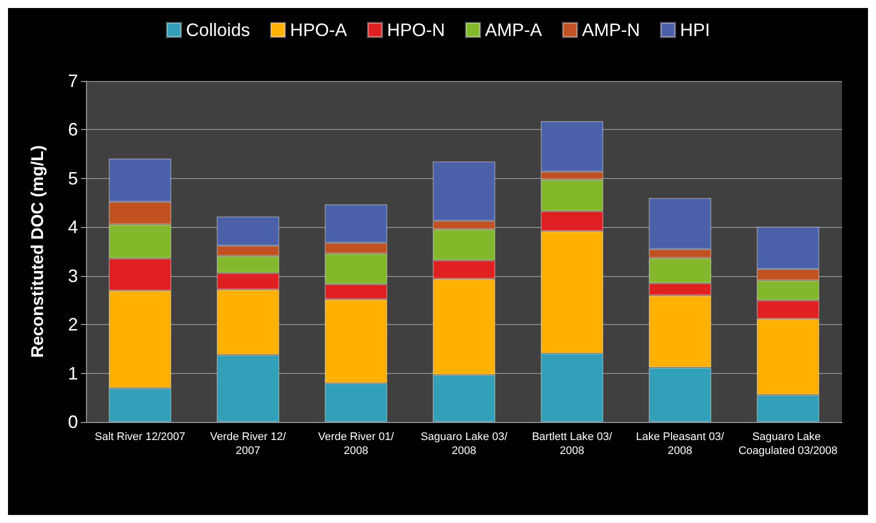 Image resolution: width=876 pixels, height=523 pixels. Describe the element at coordinates (319, 30) in the screenshot. I see `legend-label: HPO-A` at that location.